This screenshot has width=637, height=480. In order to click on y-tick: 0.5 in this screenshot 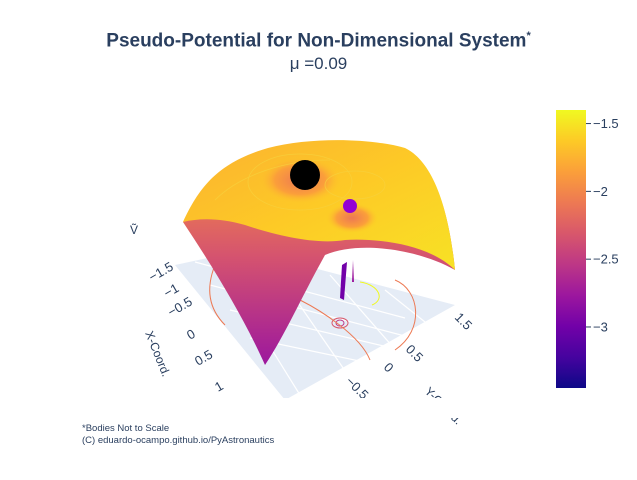, I will do `click(414, 353)`.